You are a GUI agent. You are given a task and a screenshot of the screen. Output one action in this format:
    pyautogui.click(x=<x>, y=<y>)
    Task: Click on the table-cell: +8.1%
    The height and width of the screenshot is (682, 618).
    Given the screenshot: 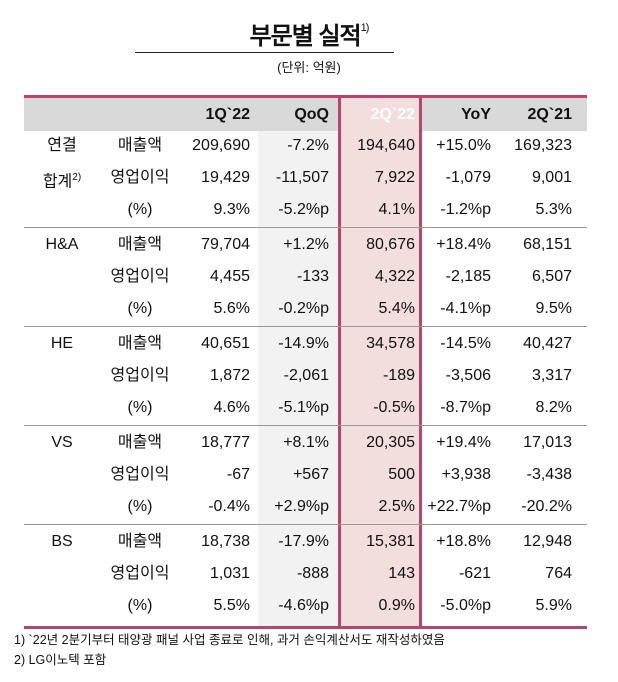 What is the action you would take?
    pyautogui.click(x=306, y=442)
    